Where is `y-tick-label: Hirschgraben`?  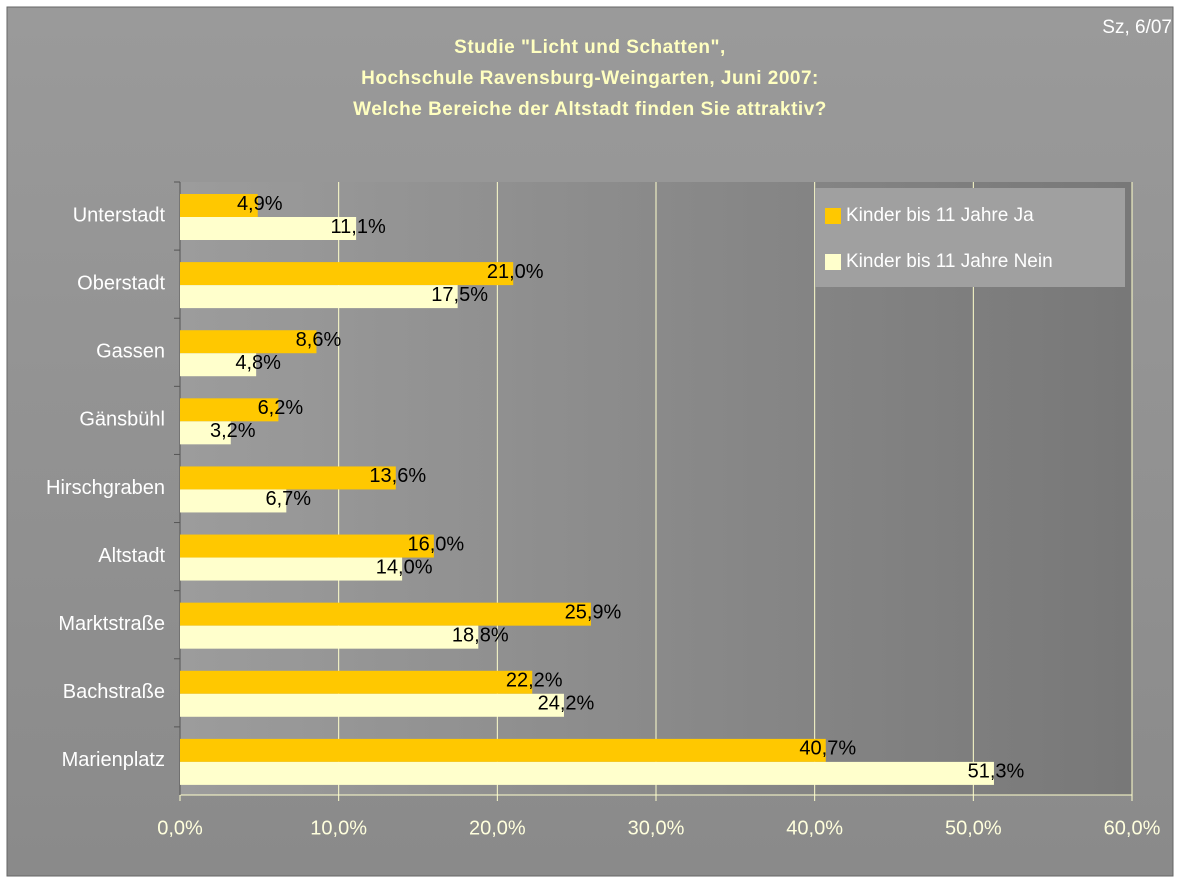
y-tick-label: Hirschgraben is located at coordinates (105, 488).